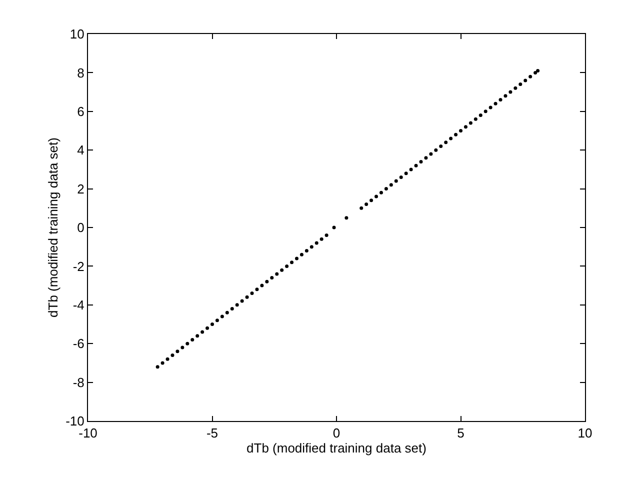  Describe the element at coordinates (80, 72) in the screenshot. I see `y-tick-label: 8` at that location.